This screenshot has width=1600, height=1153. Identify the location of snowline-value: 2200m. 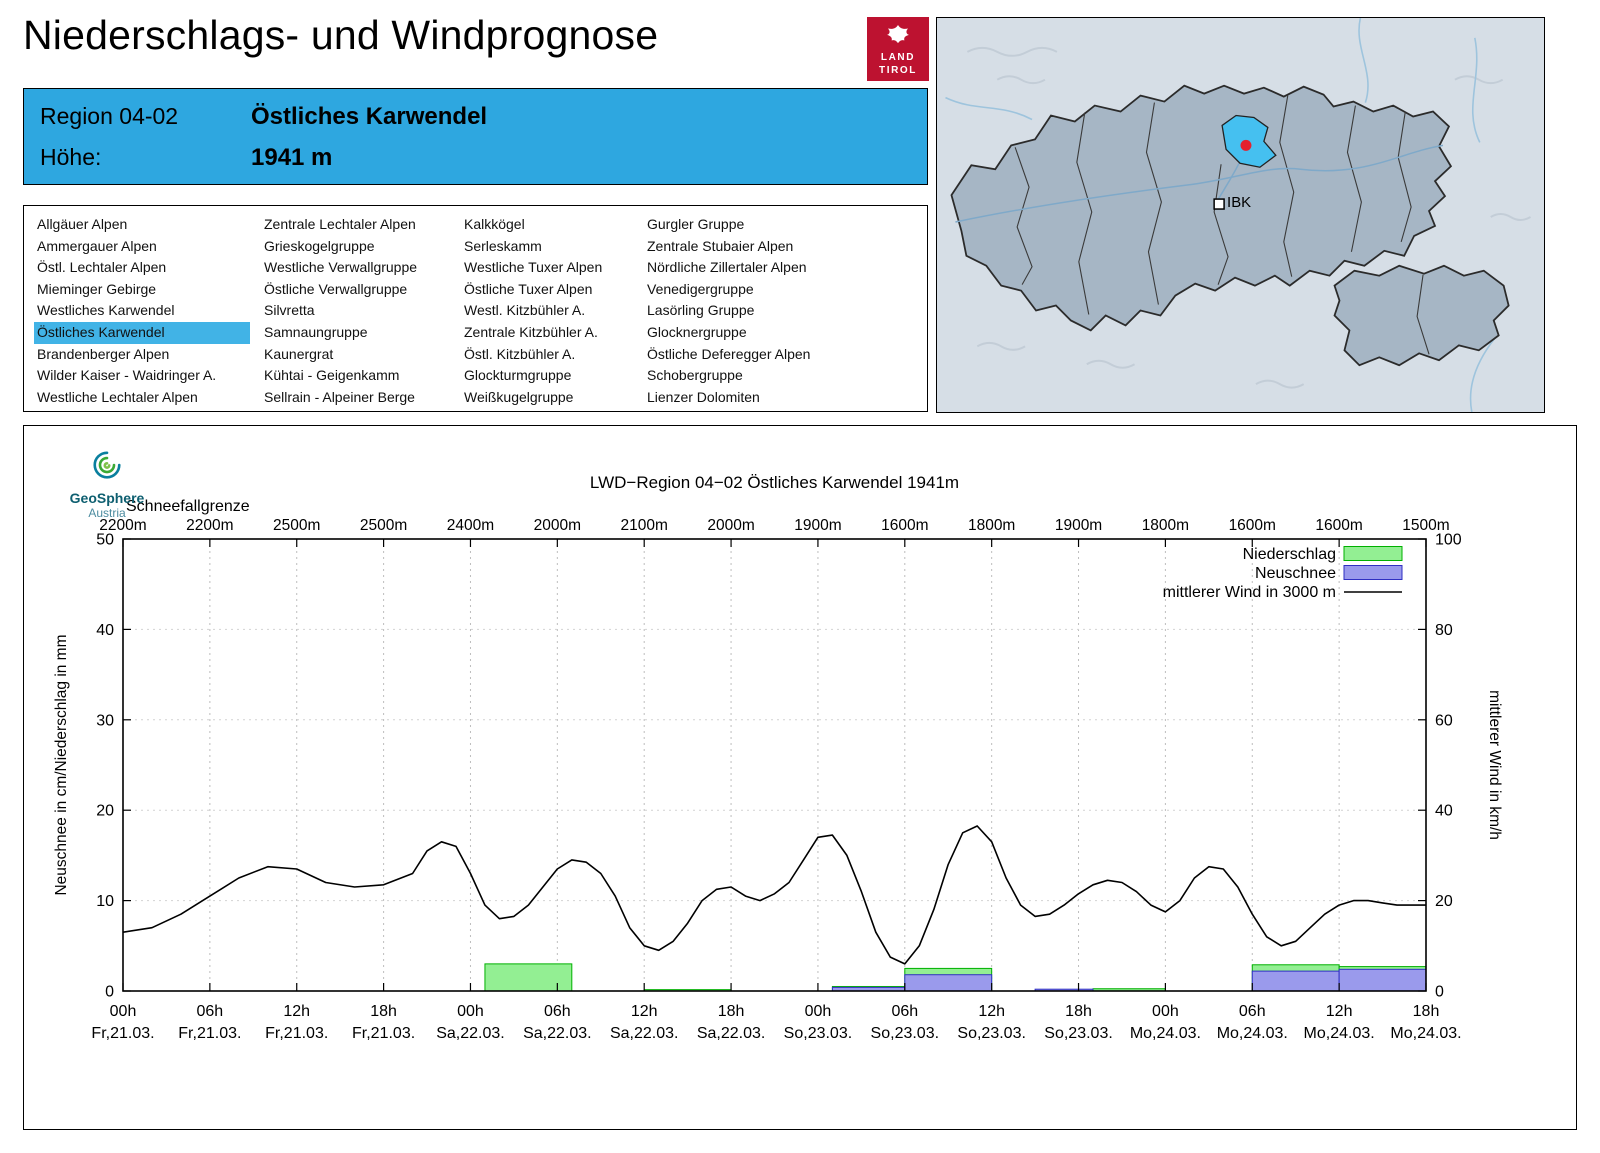
(209, 525).